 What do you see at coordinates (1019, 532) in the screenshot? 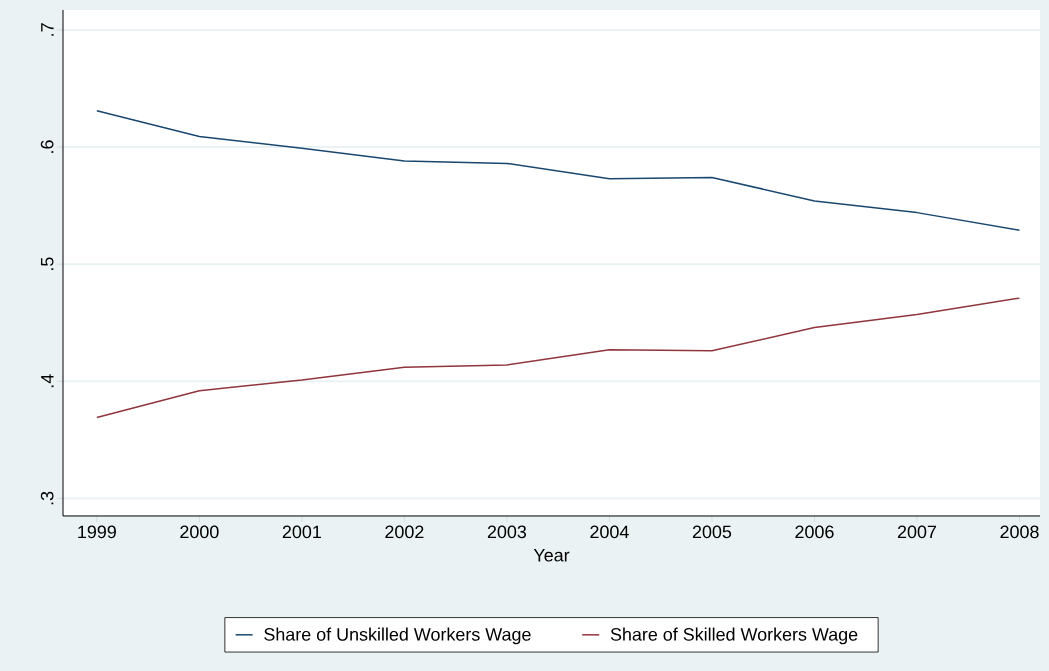
I see `x-tick-label: 2008` at bounding box center [1019, 532].